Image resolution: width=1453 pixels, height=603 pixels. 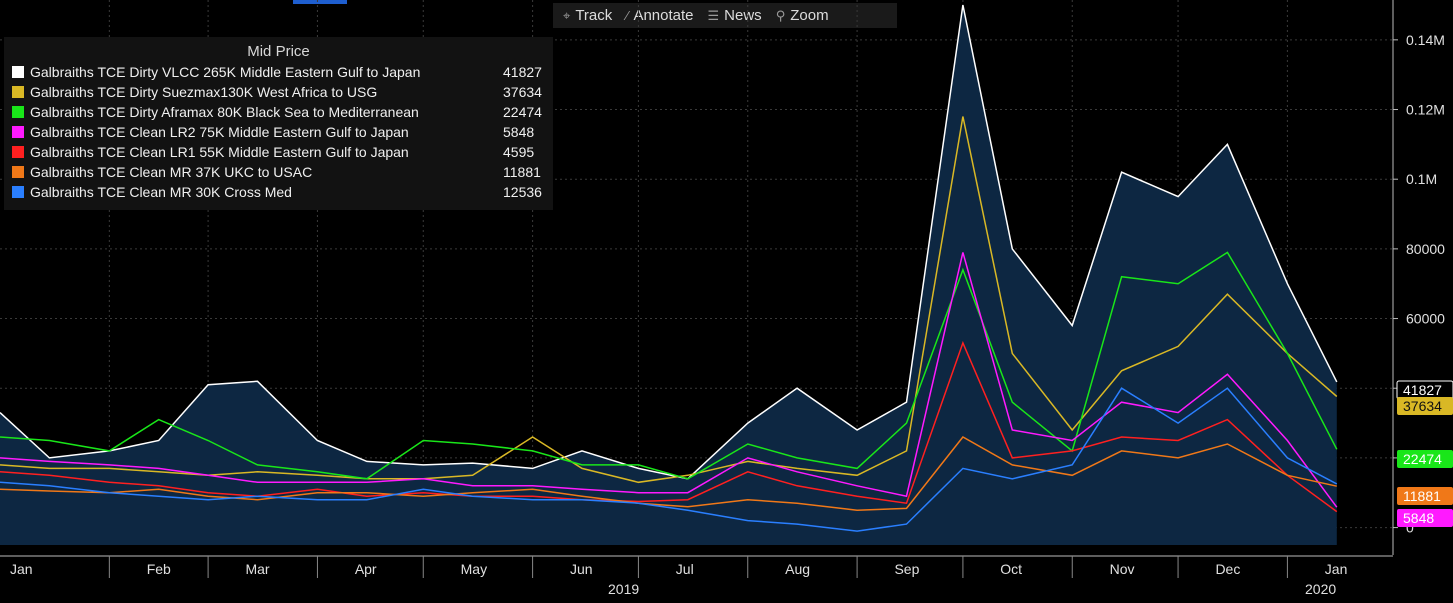 I want to click on legend-title: Mid Price, so click(x=278, y=51).